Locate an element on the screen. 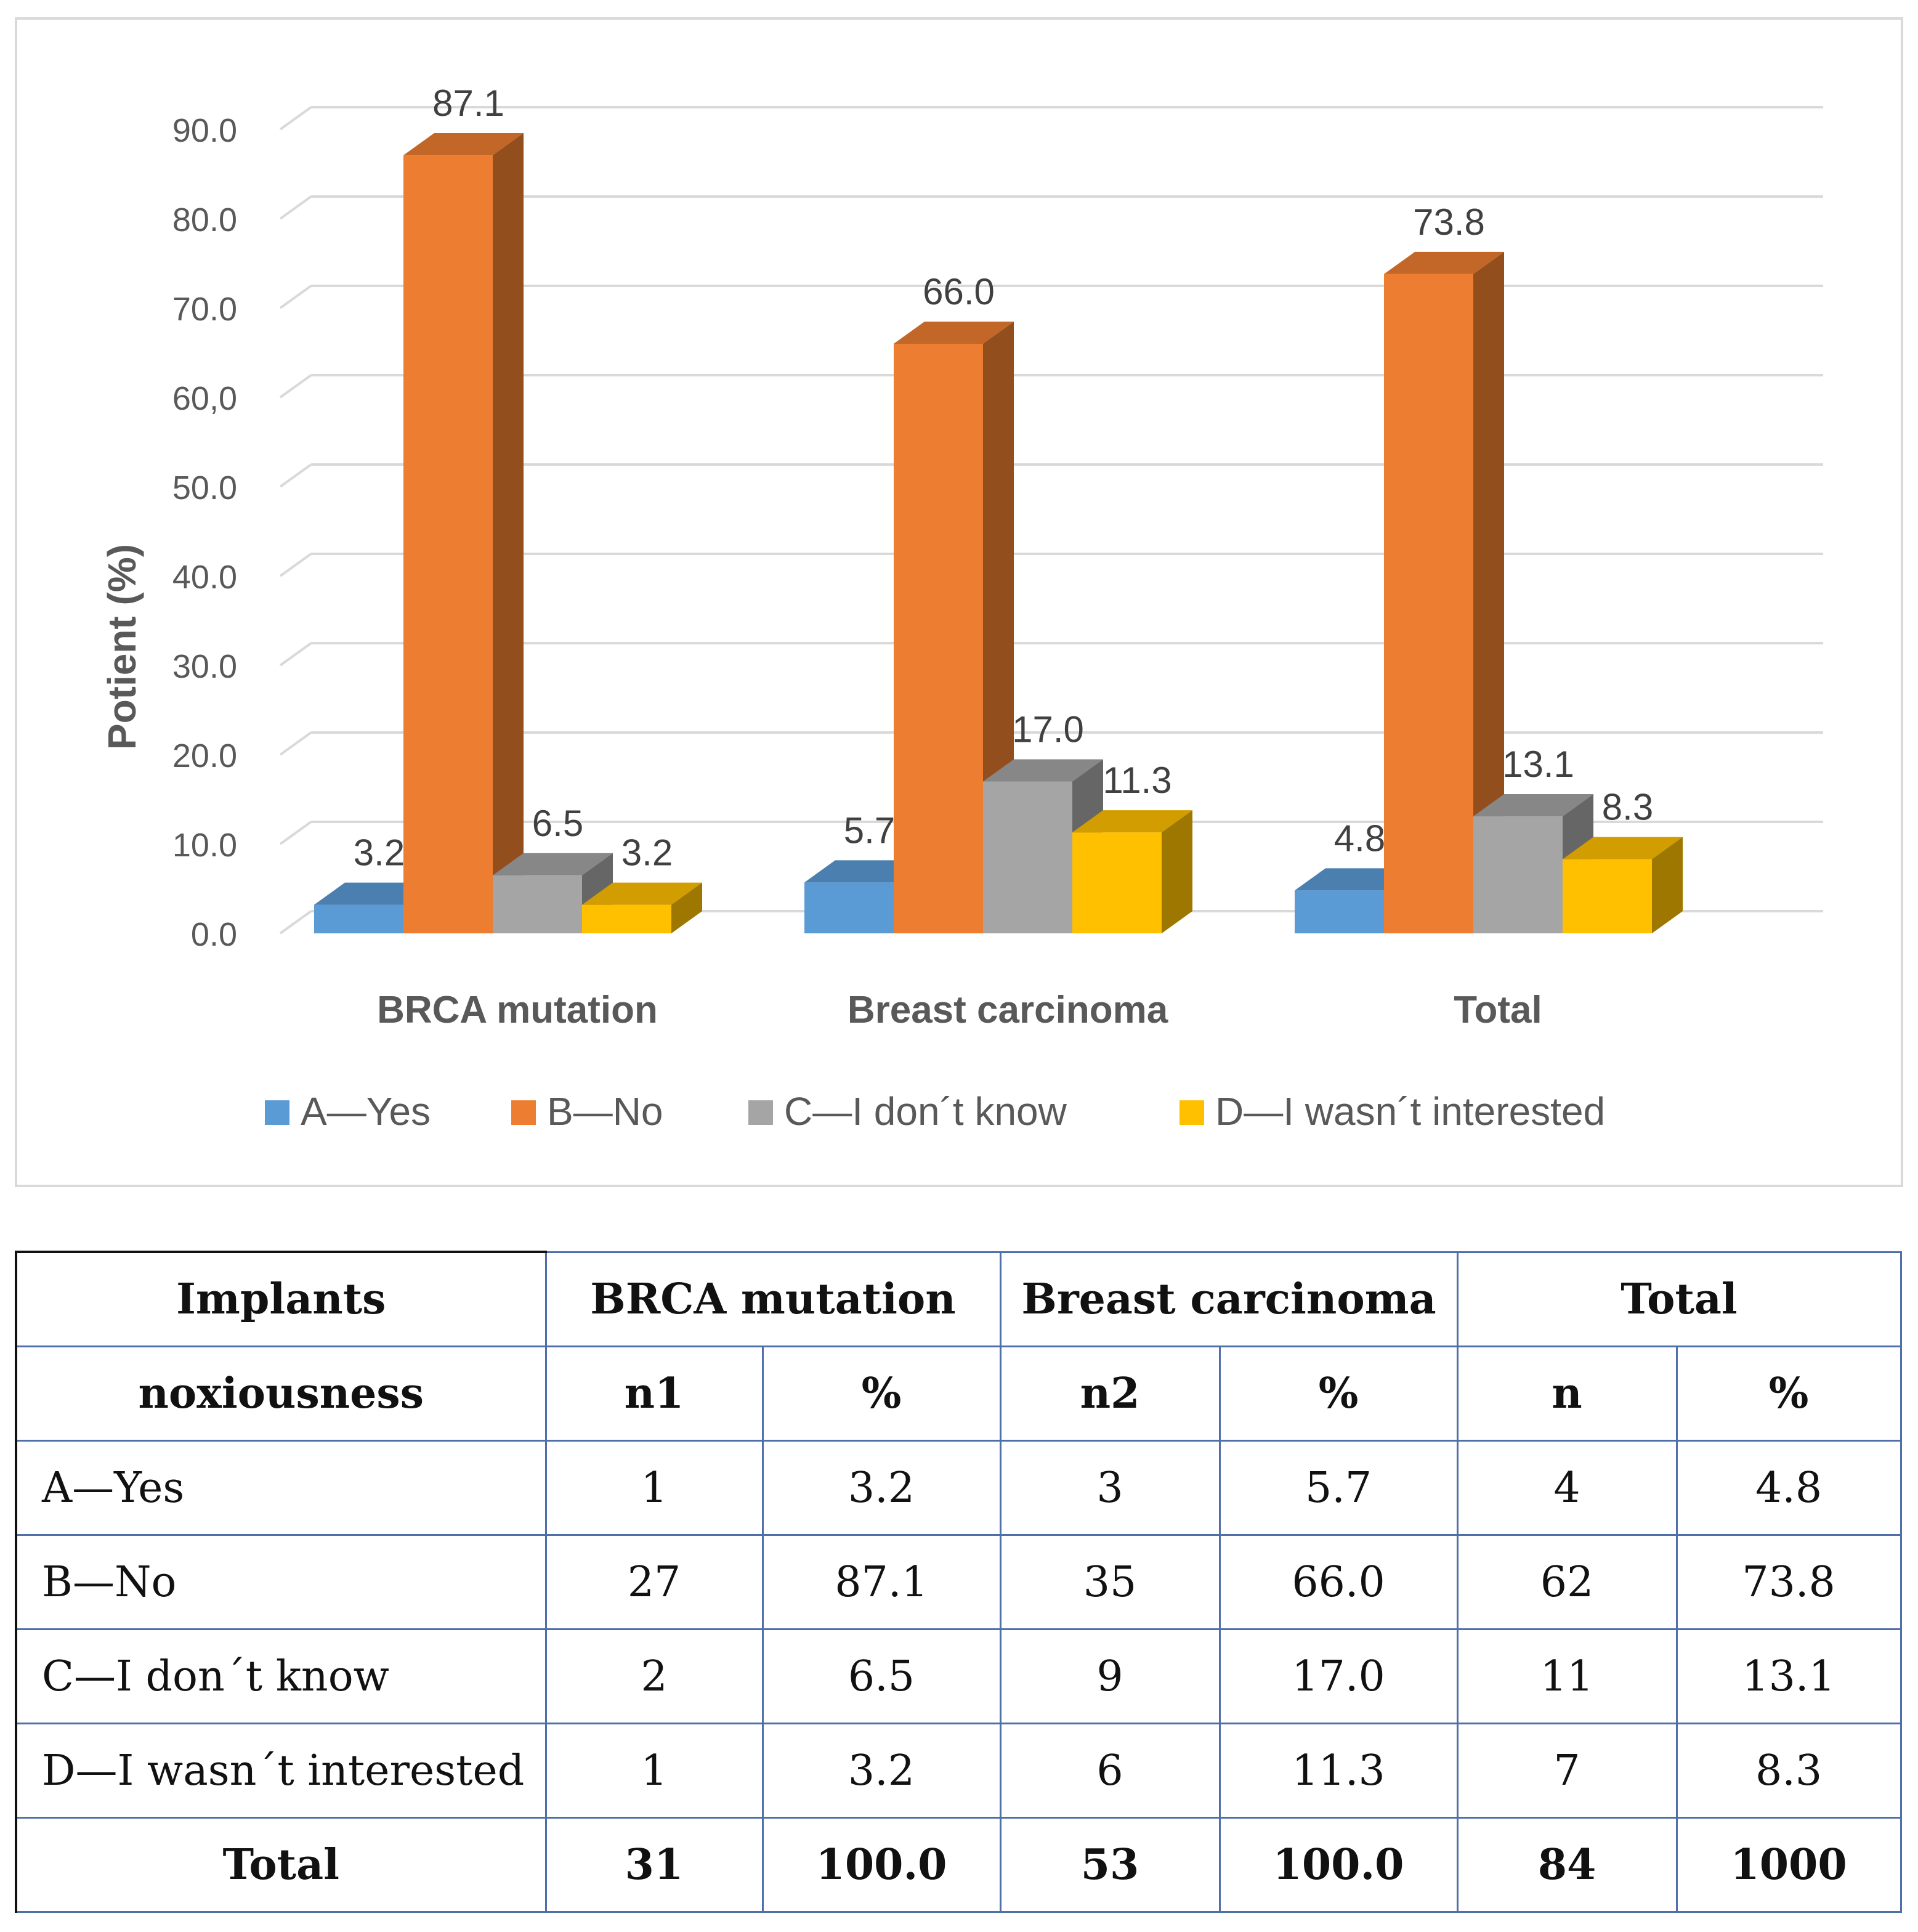 The image size is (1918, 1932). x-tick-label: Total is located at coordinates (1498, 1010).